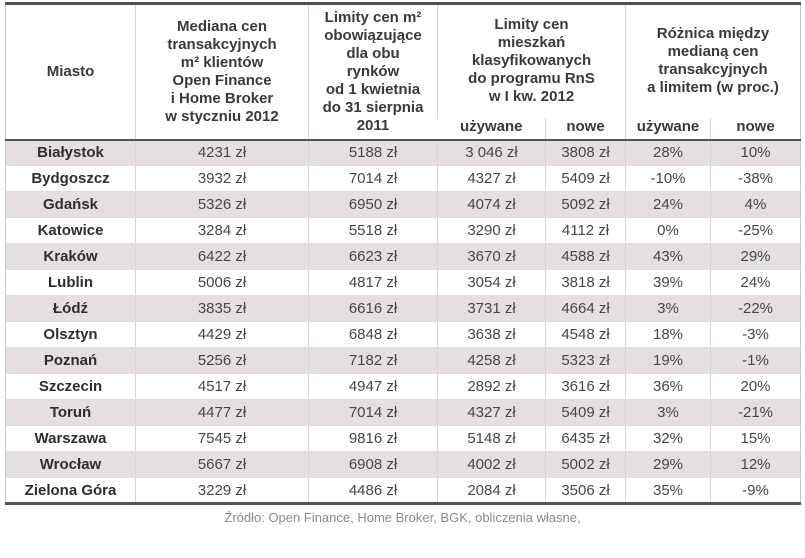 The height and width of the screenshot is (558, 805). Describe the element at coordinates (403, 204) in the screenshot. I see `table-row: Gdańsk 5326 zł 6950 zł 4074 zł 5092 zł 24% 4%` at that location.